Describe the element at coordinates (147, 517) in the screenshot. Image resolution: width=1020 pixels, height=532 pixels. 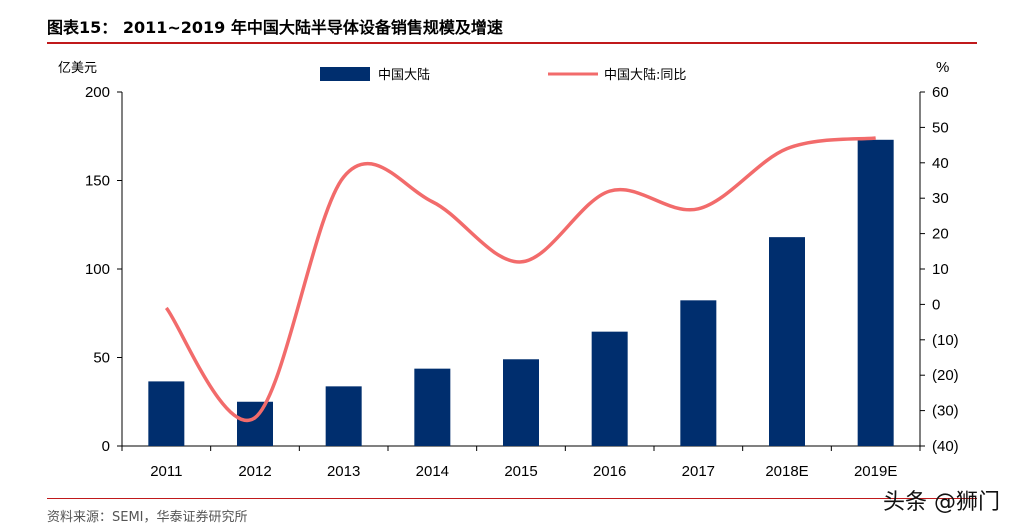
I see `source-note: 资料来源：SEMI，华泰证券研究所` at that location.